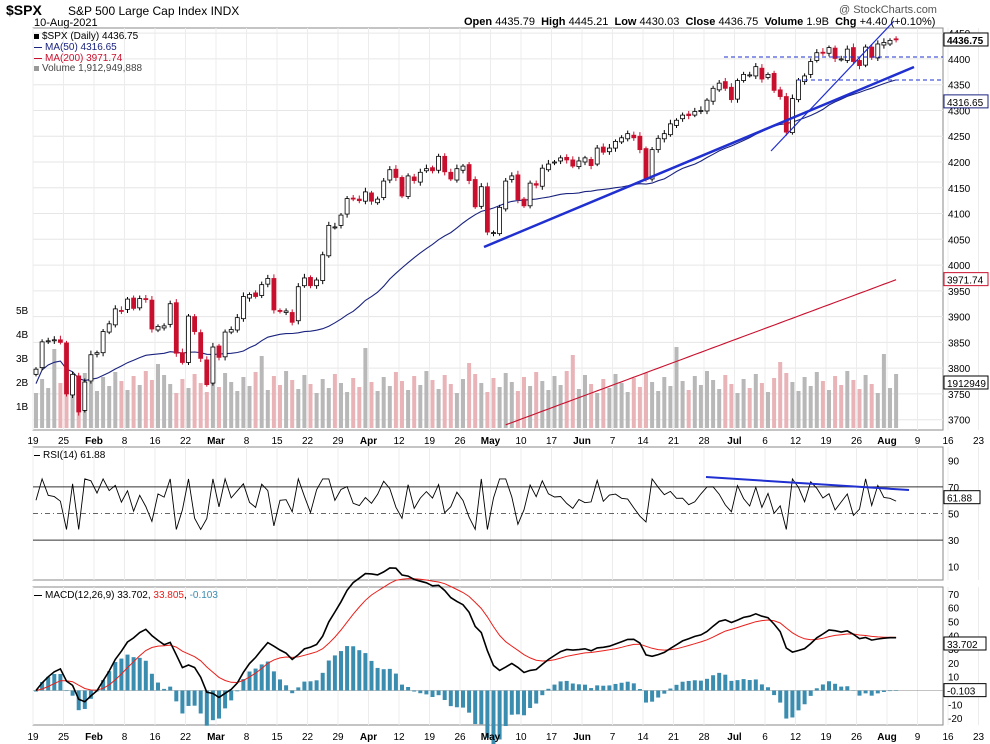 The width and height of the screenshot is (990, 744). I want to click on date-tick-label: 25, so click(64, 441).